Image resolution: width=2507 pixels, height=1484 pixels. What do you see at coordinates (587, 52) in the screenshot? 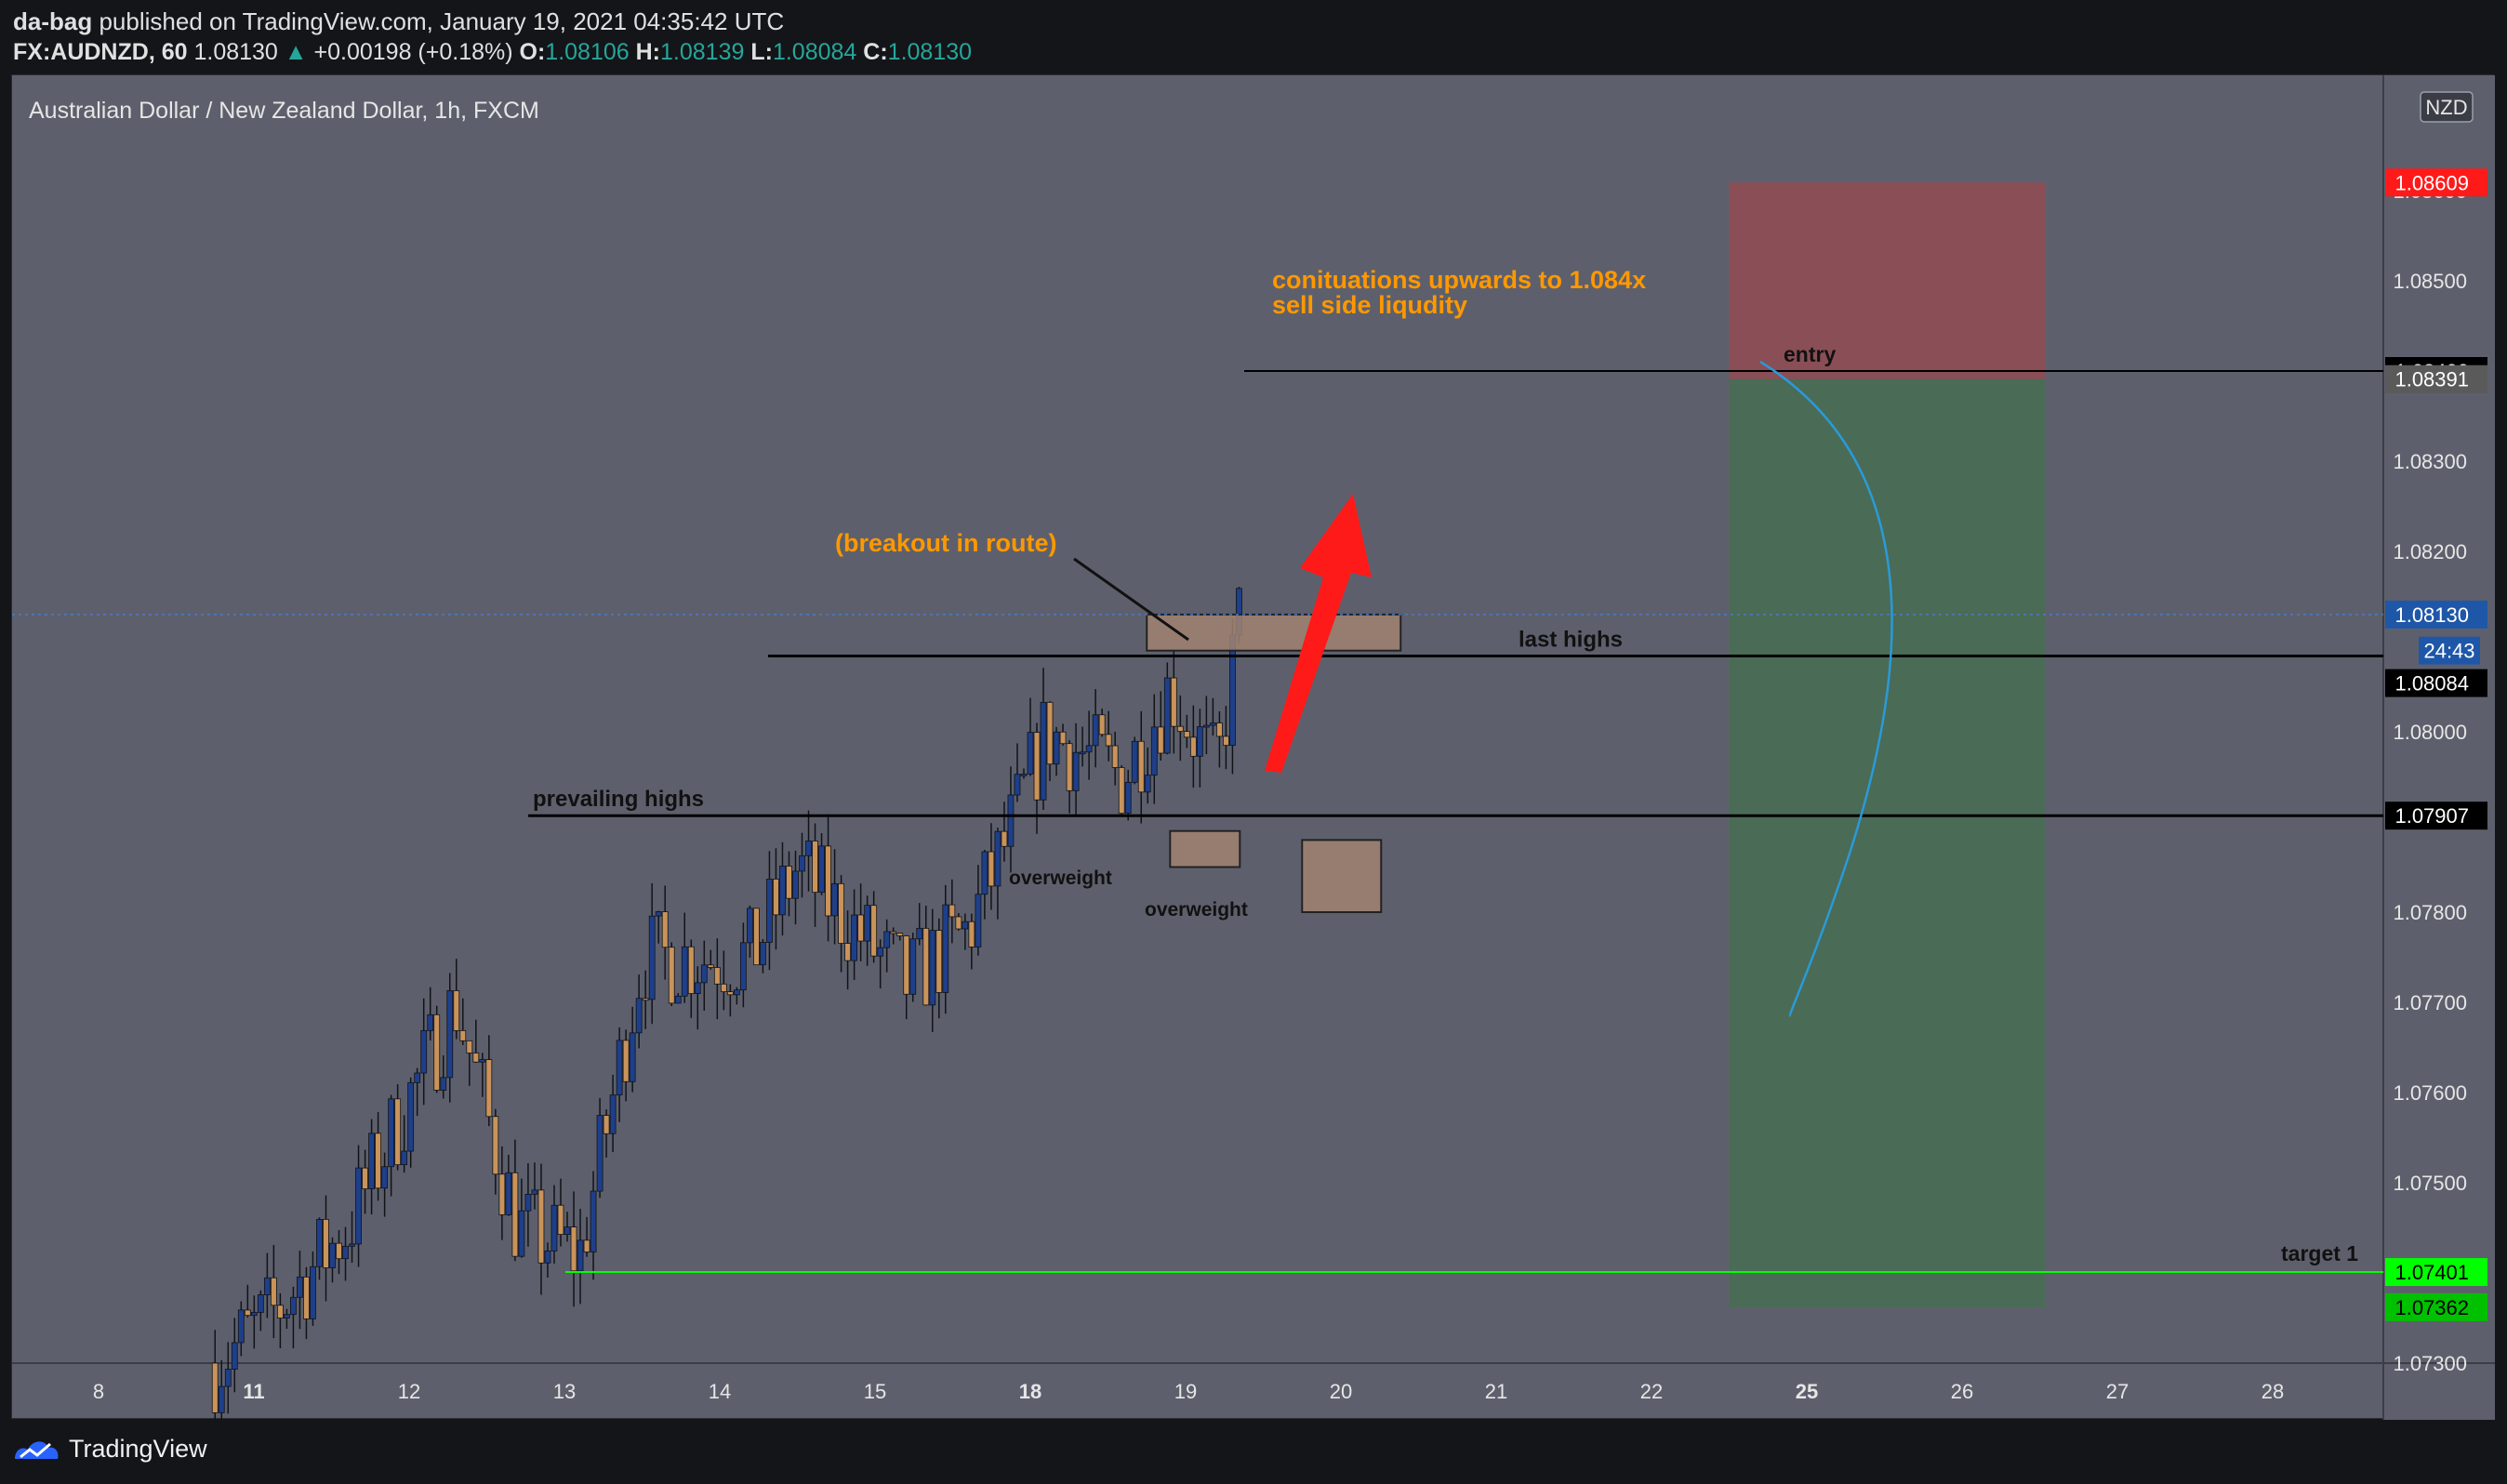
I see `open-value: 1.08106` at bounding box center [587, 52].